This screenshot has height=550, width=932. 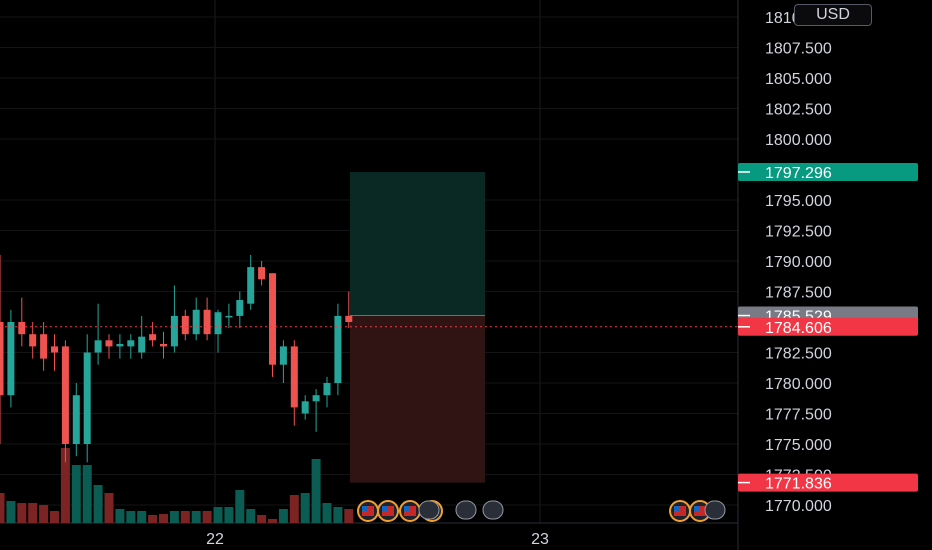 What do you see at coordinates (798, 384) in the screenshot?
I see `price-axis-label-9: 1780.000` at bounding box center [798, 384].